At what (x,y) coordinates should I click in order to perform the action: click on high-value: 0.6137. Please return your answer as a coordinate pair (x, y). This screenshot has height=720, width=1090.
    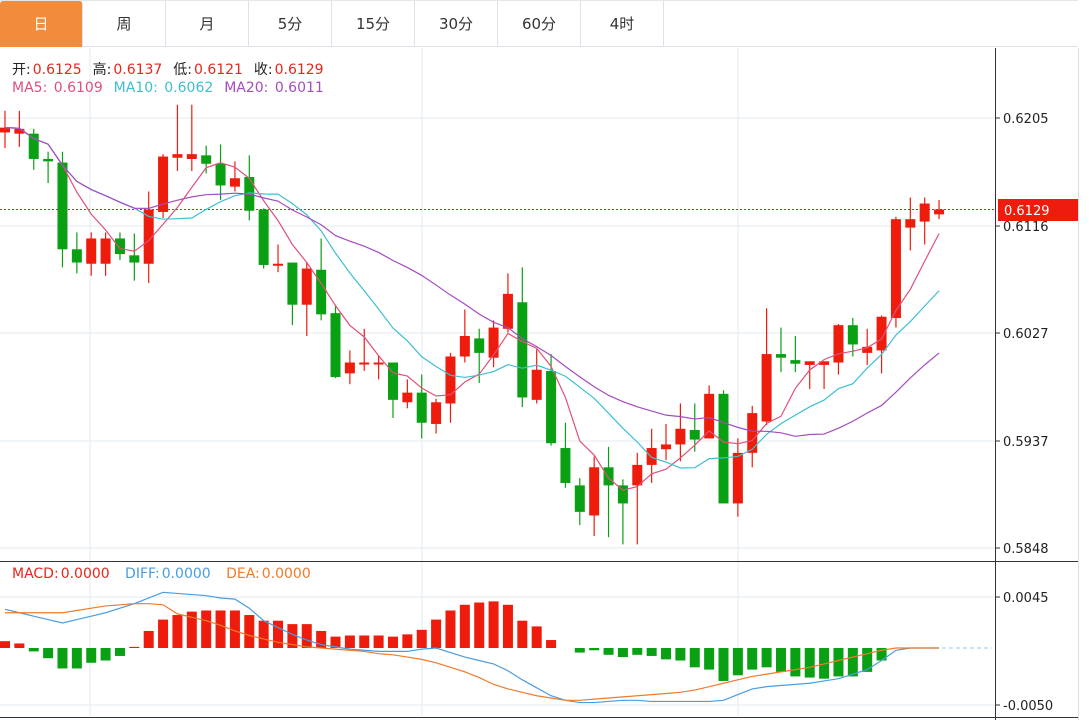
    Looking at the image, I should click on (138, 70).